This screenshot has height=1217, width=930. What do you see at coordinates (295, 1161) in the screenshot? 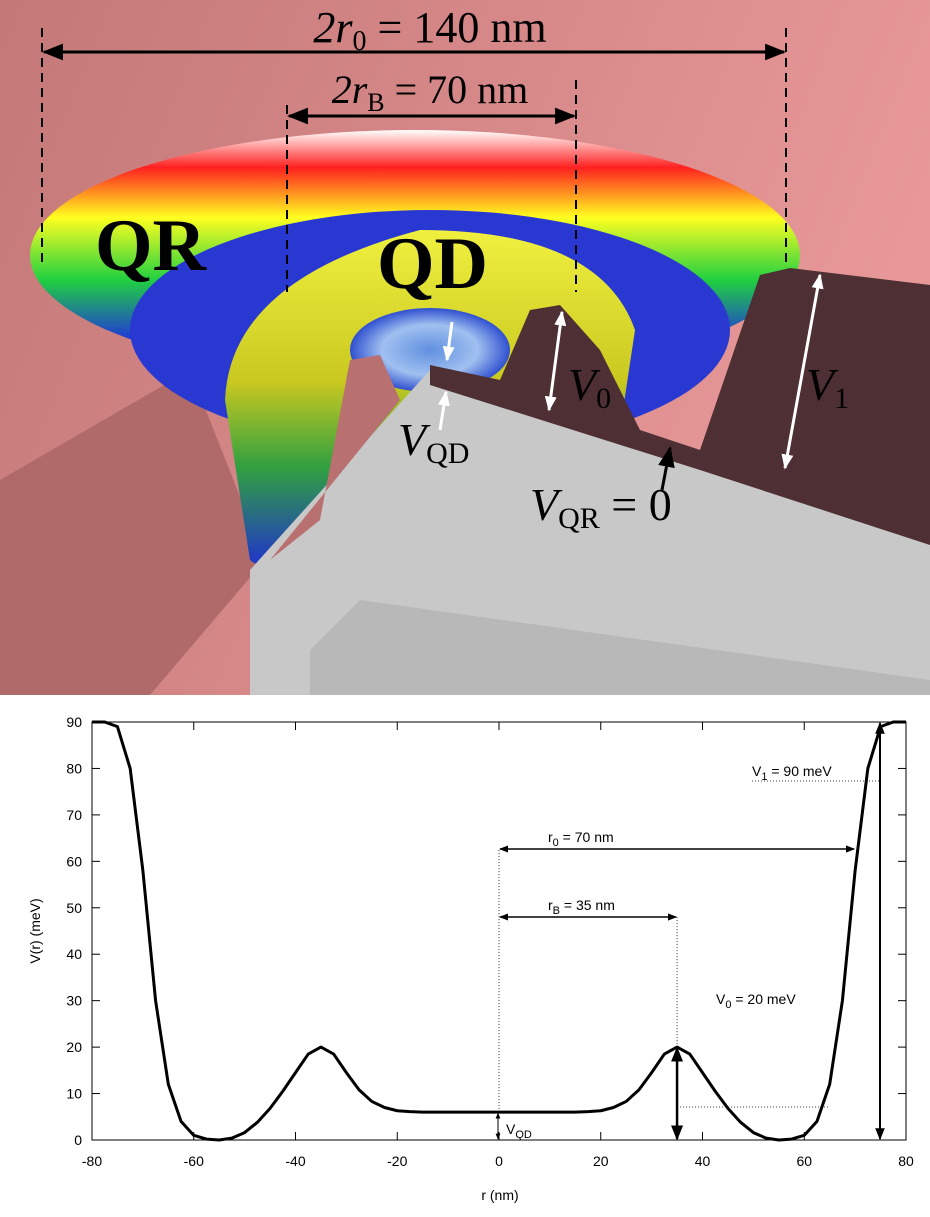
I see `x-tick-label: -40` at bounding box center [295, 1161].